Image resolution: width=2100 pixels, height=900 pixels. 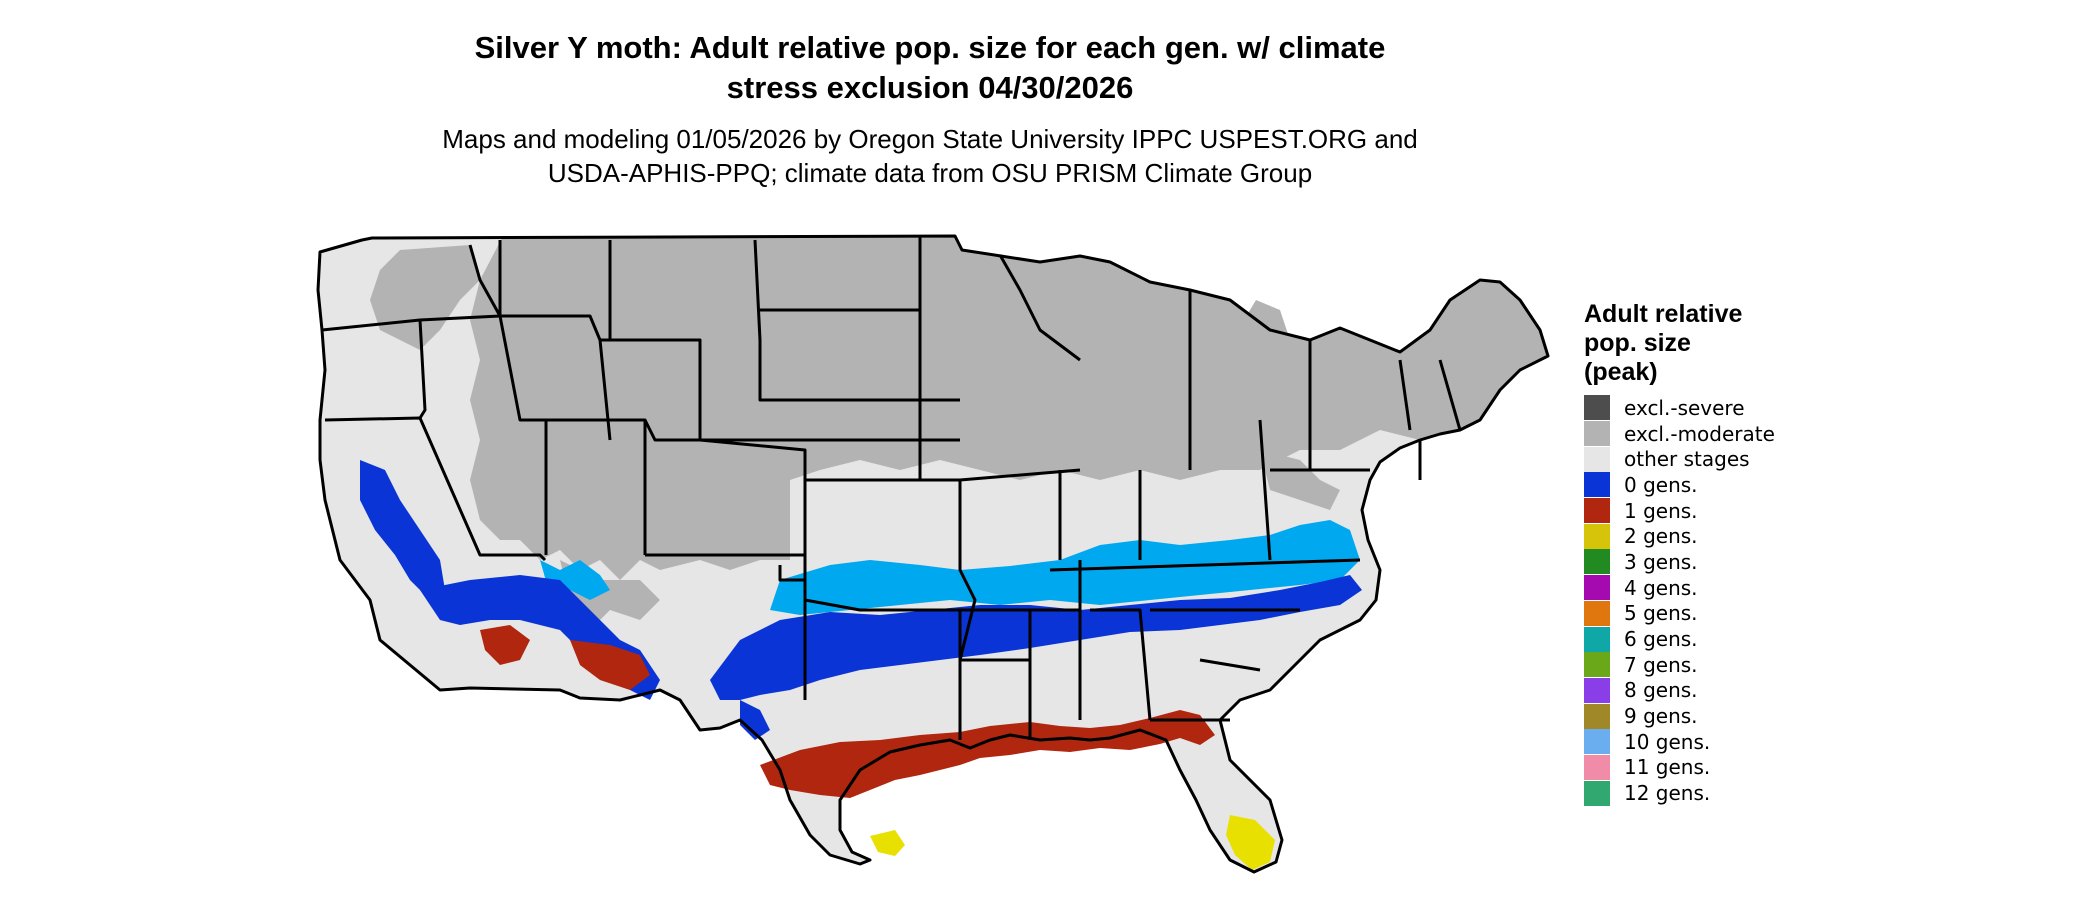 I want to click on legend-item: 12 gens., so click(x=1734, y=793).